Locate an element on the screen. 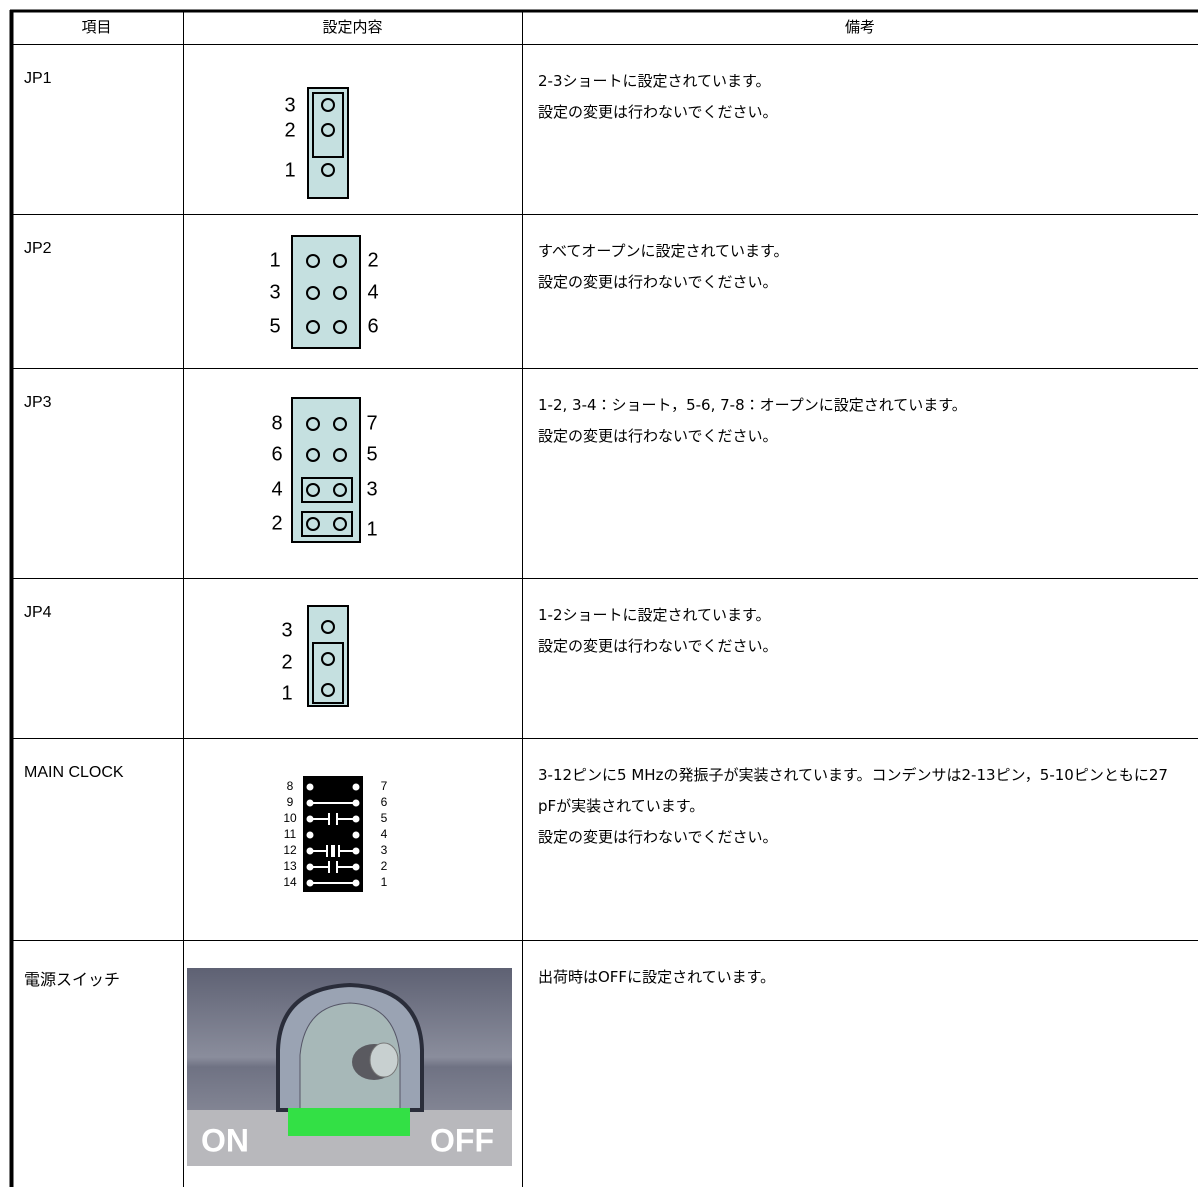  pin-label: 11 is located at coordinates (290, 834).